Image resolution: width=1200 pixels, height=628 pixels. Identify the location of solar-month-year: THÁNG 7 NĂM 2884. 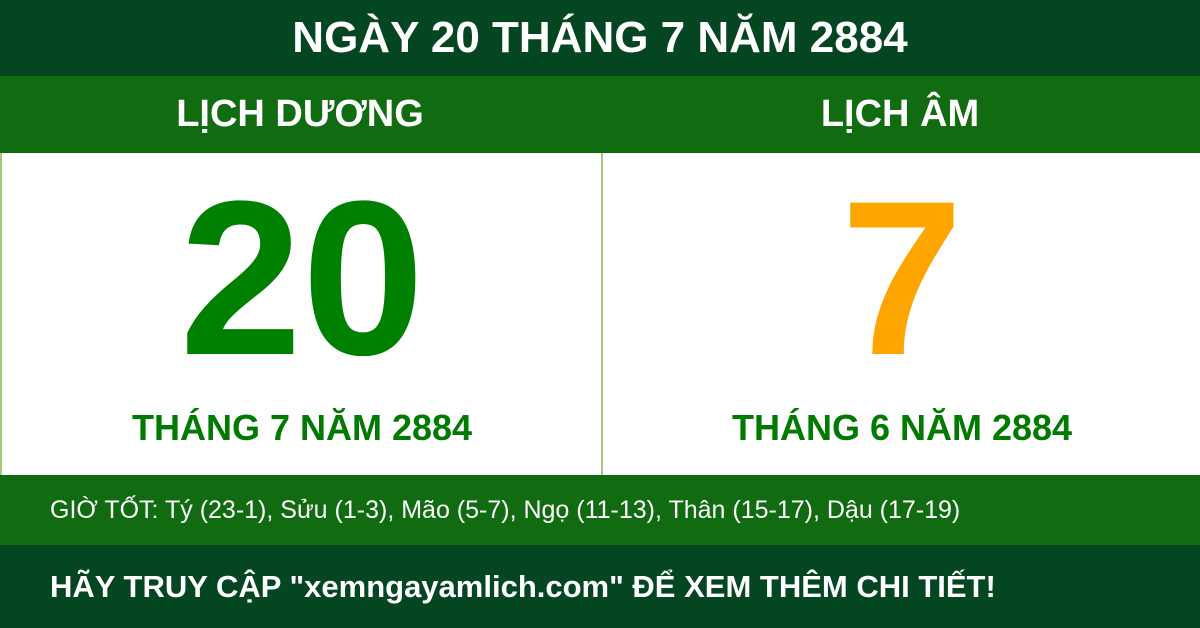
(302, 427).